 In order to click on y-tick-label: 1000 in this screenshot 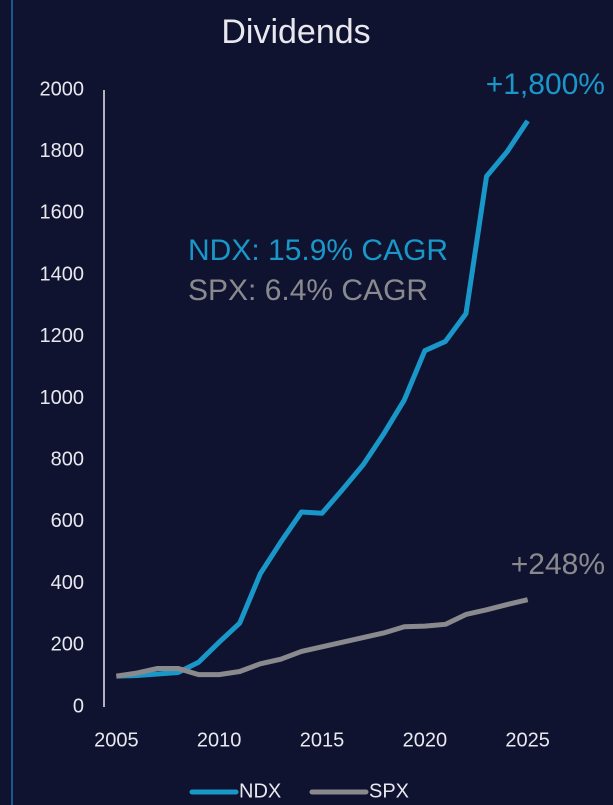, I will do `click(62, 398)`.